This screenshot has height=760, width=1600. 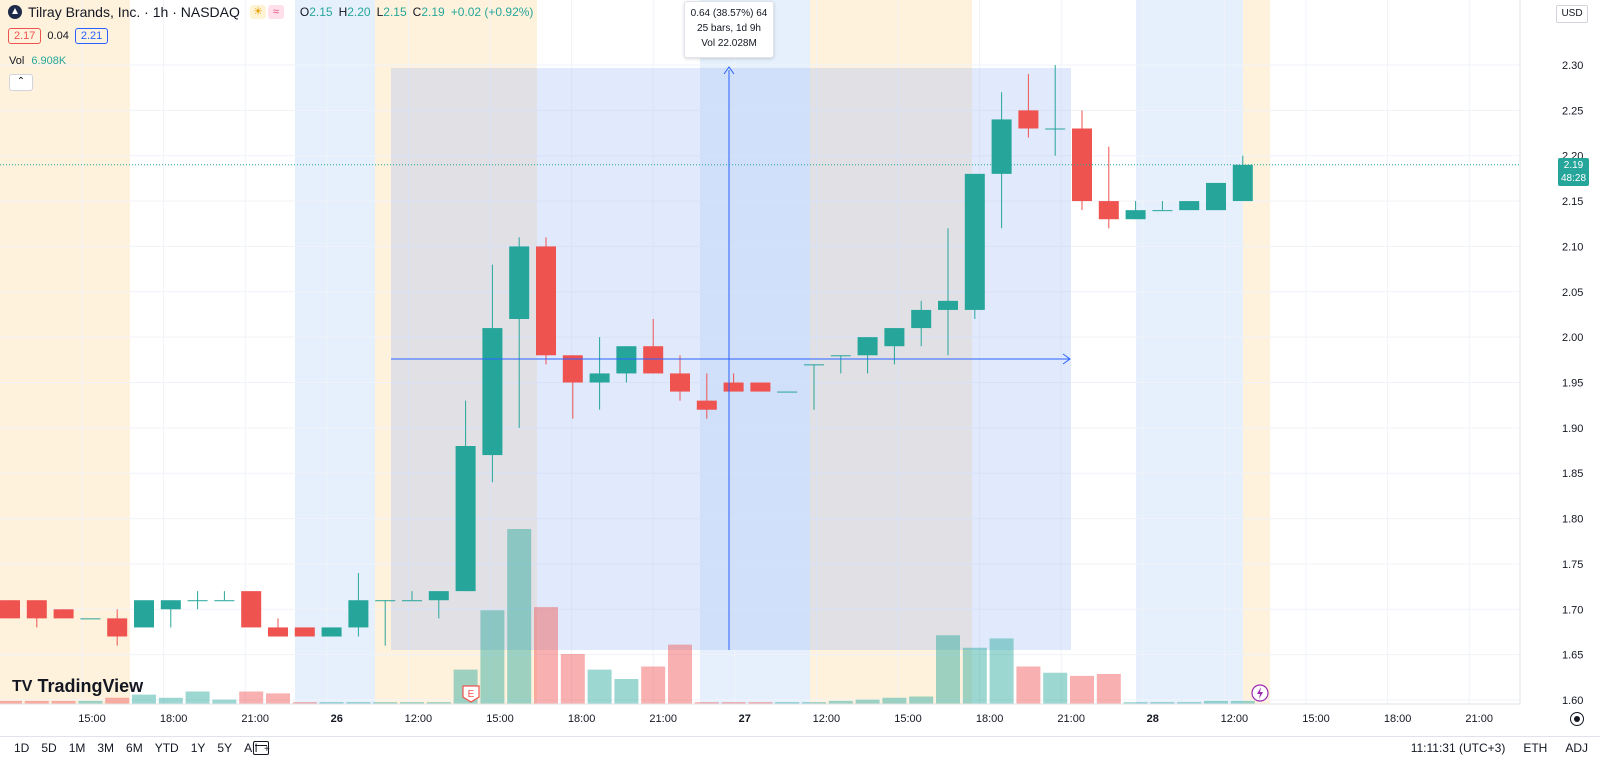 What do you see at coordinates (25, 36) in the screenshot?
I see `bid-price-button: 2.17` at bounding box center [25, 36].